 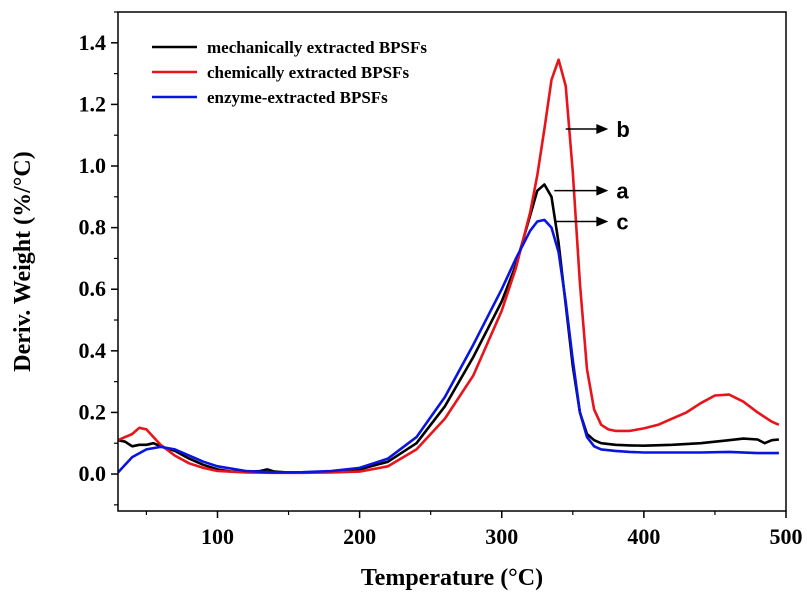 I want to click on annotation-arrowhead-c, so click(x=602, y=221).